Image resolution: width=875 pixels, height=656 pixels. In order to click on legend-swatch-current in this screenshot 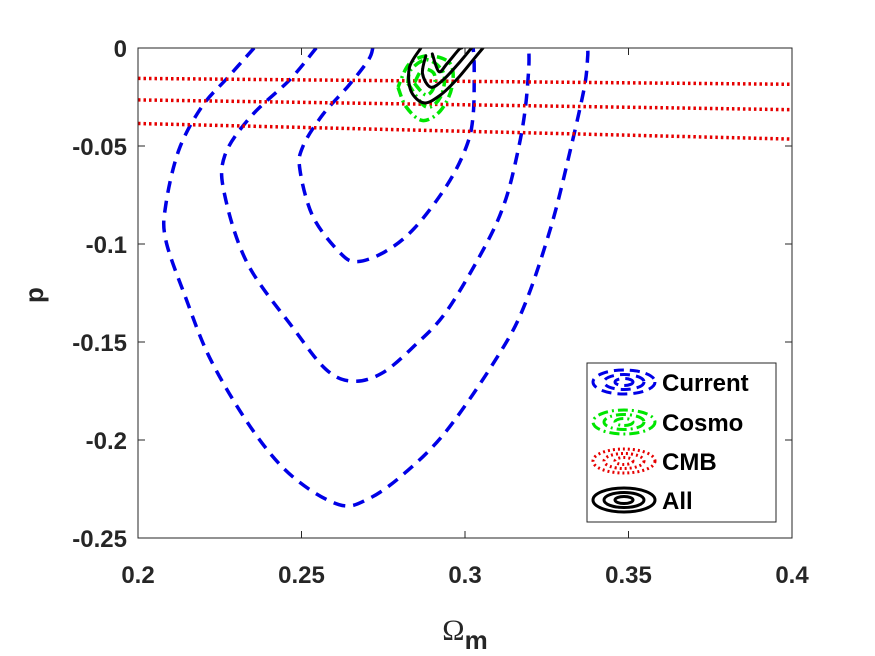, I will do `click(624, 382)`.